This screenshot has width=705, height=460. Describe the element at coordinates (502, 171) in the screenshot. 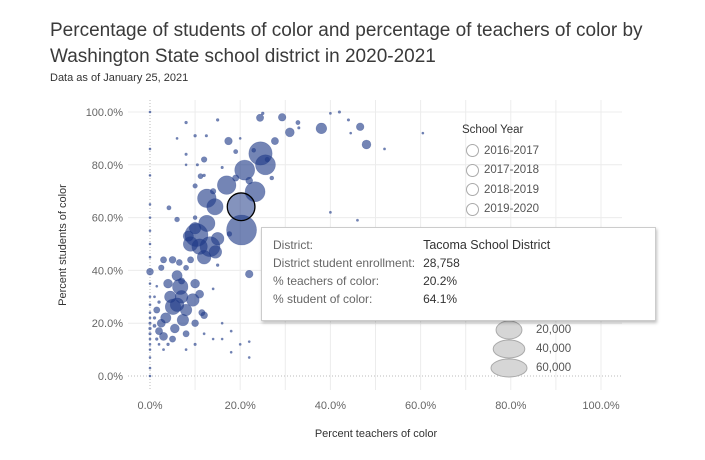

I see `school-year-option: 2017-2018` at that location.